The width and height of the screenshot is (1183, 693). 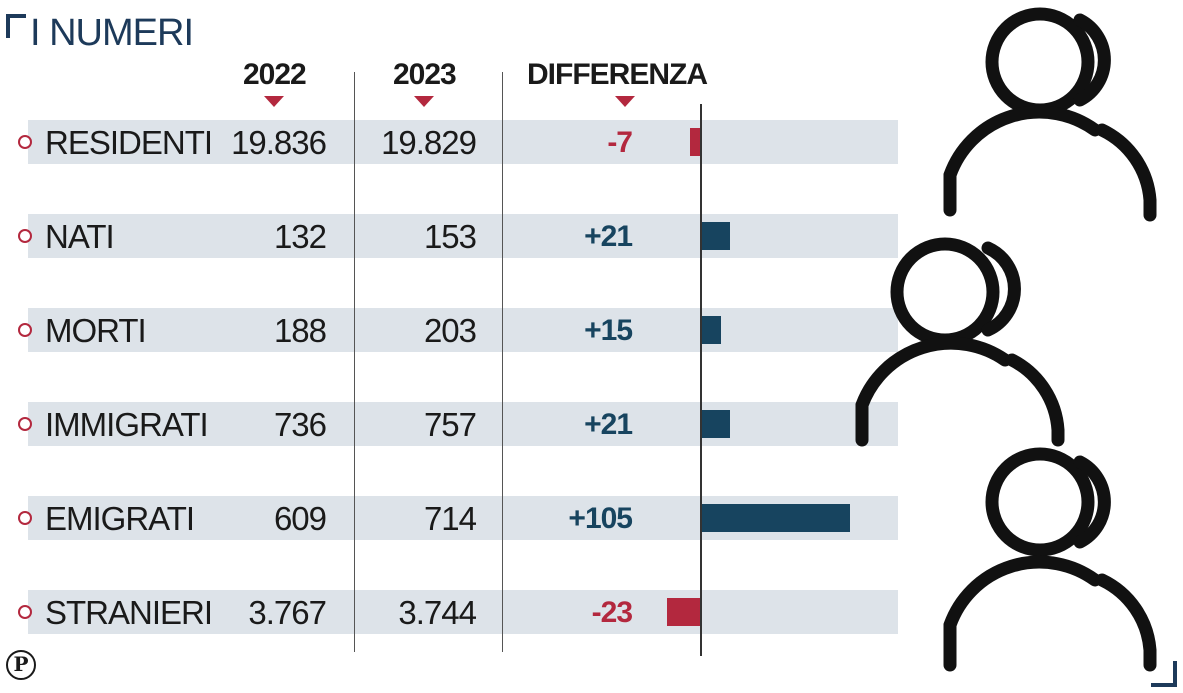 I want to click on column-header-2022-label: 2022, so click(x=275, y=74).